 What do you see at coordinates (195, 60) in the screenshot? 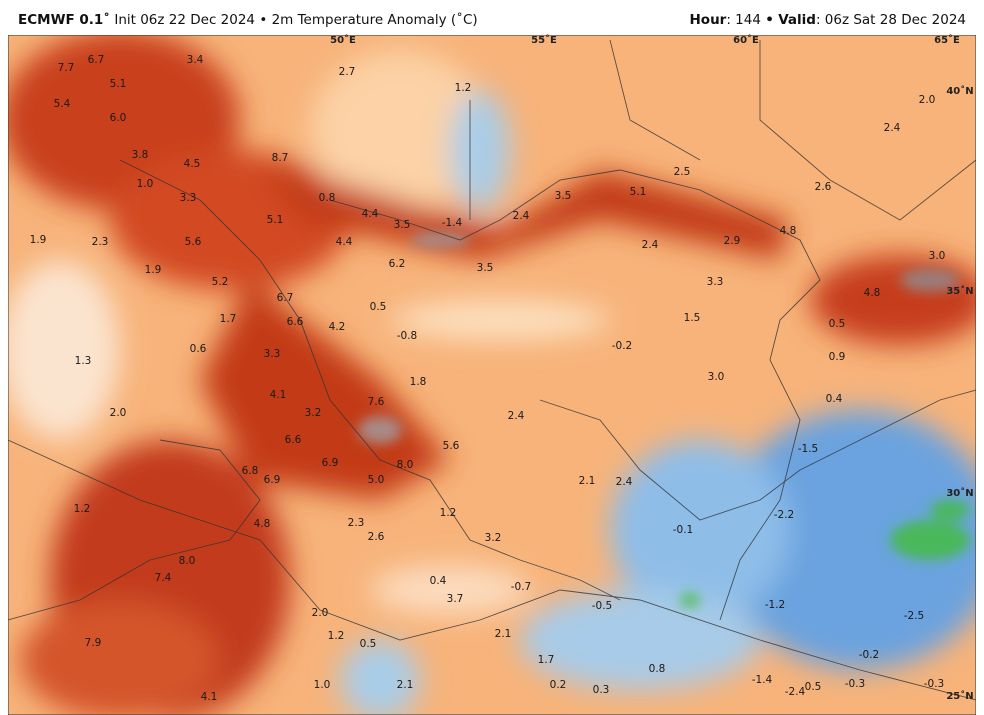
I see `value-label: 3.4` at bounding box center [195, 60].